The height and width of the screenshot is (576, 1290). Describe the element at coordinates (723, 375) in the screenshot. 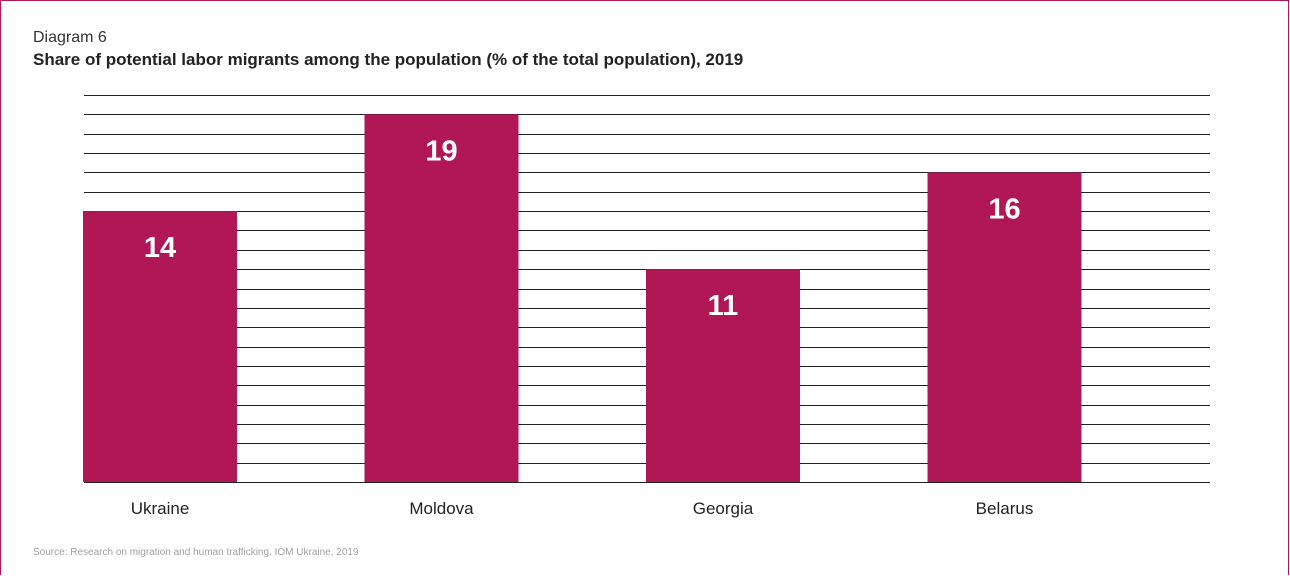

I see `bar-georgia` at that location.